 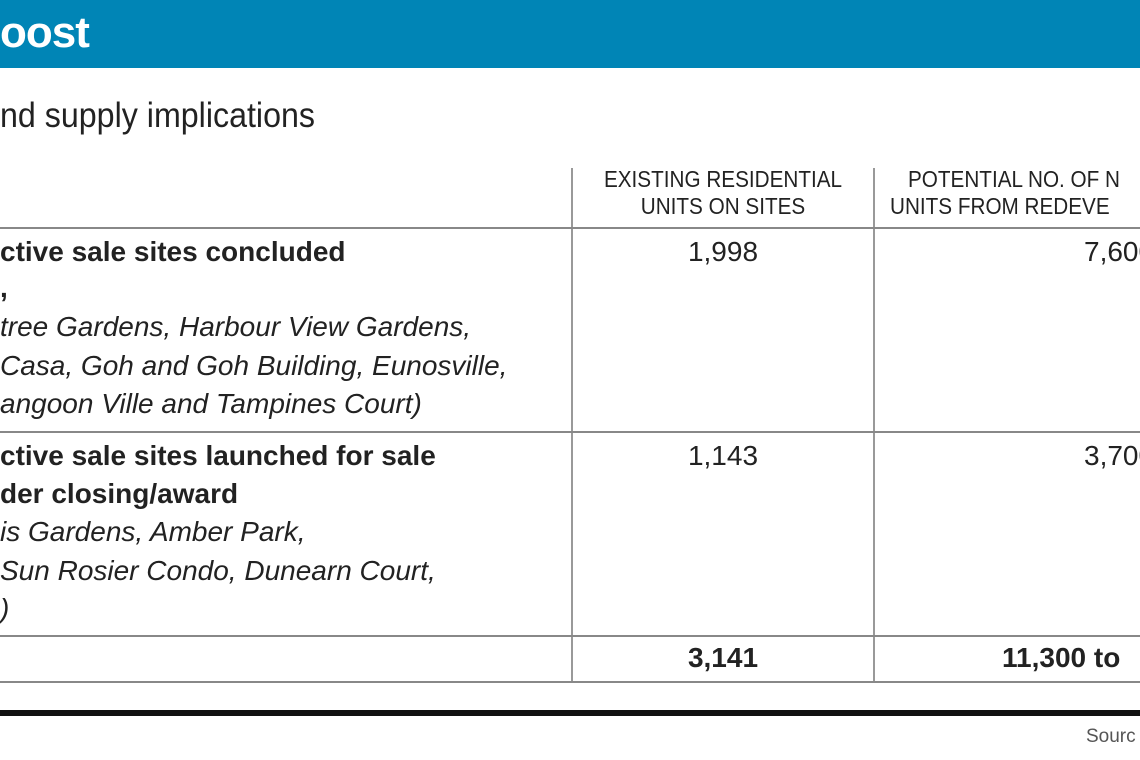 What do you see at coordinates (723, 251) in the screenshot?
I see `existing-units: 1,998` at bounding box center [723, 251].